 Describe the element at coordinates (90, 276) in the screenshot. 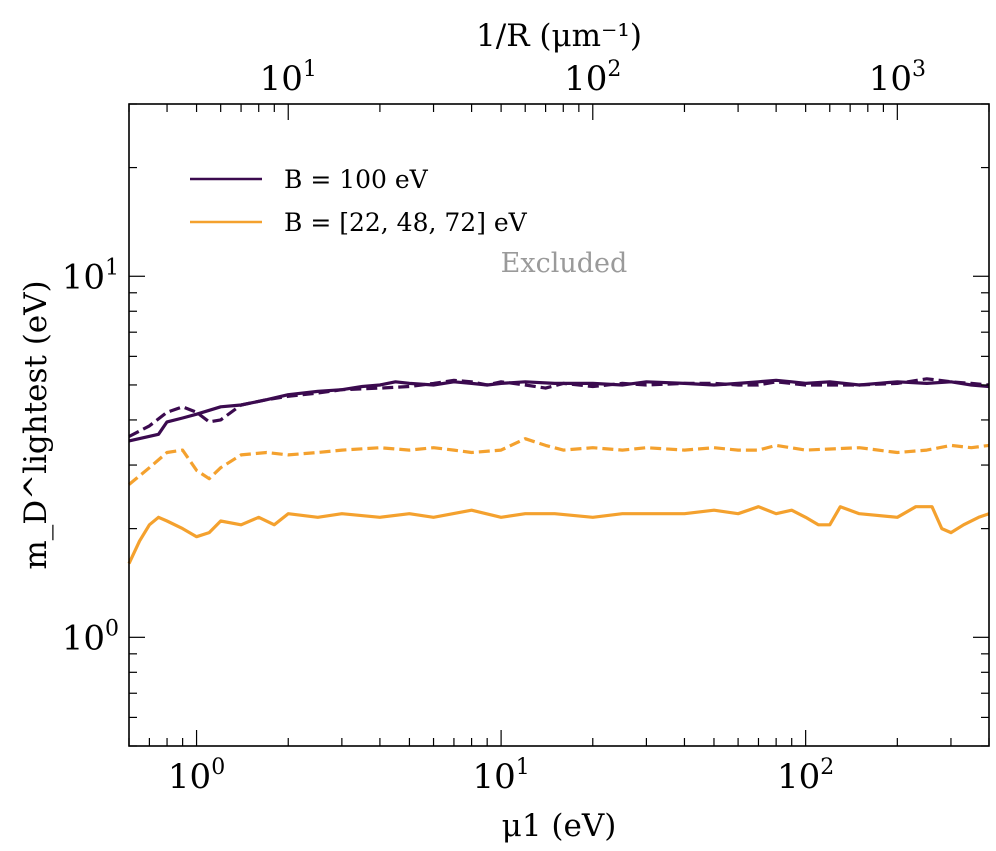

I see `y-tick-label: 101` at that location.